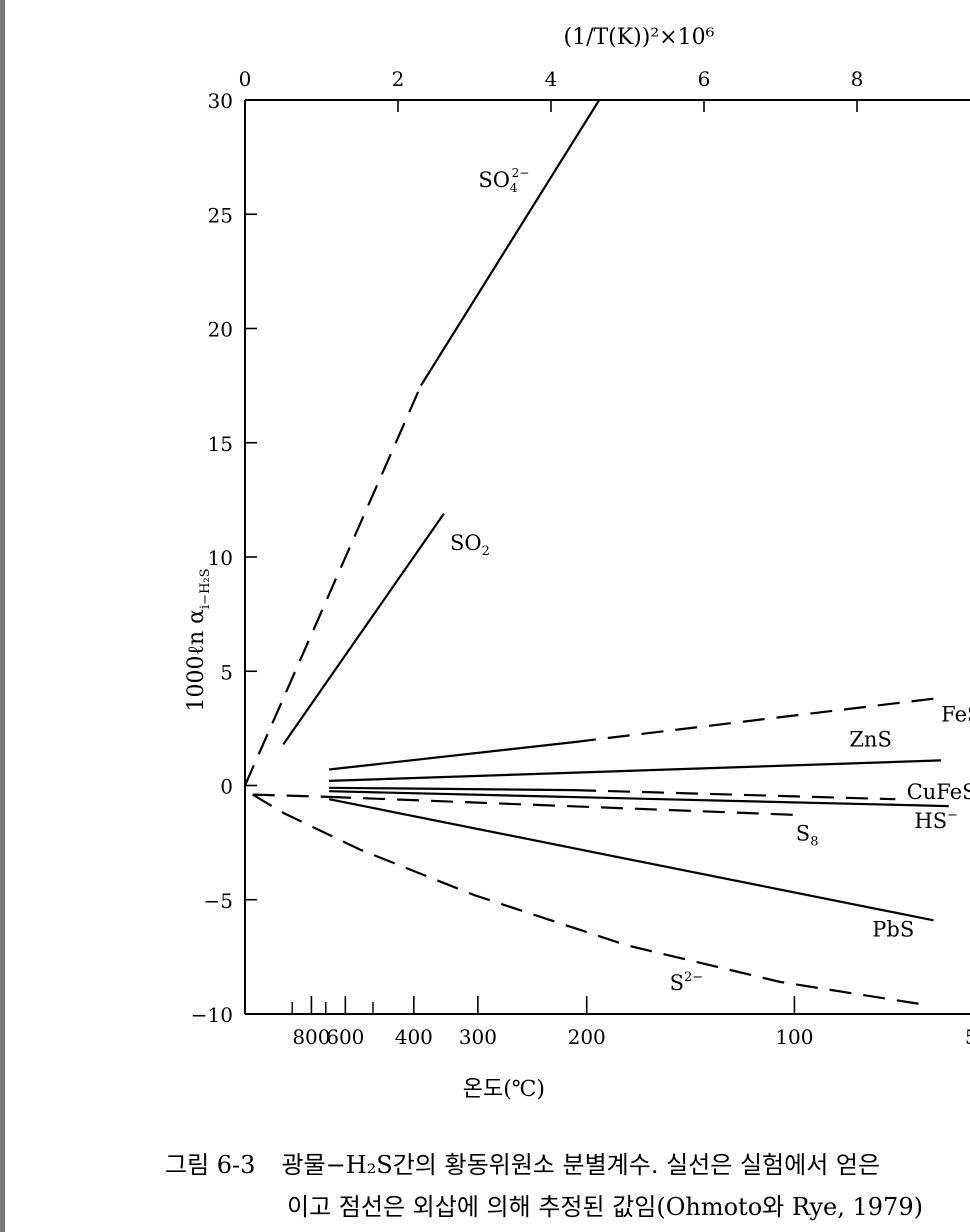 Image resolution: width=970 pixels, height=1232 pixels. Describe the element at coordinates (631, 860) in the screenshot. I see `series-pbs-solid-line` at that location.